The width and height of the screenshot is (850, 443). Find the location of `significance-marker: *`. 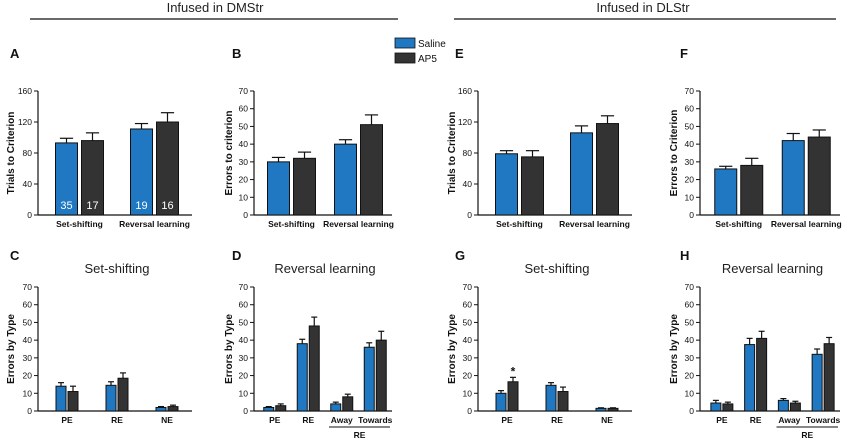

significance-marker: * is located at coordinates (513, 371).